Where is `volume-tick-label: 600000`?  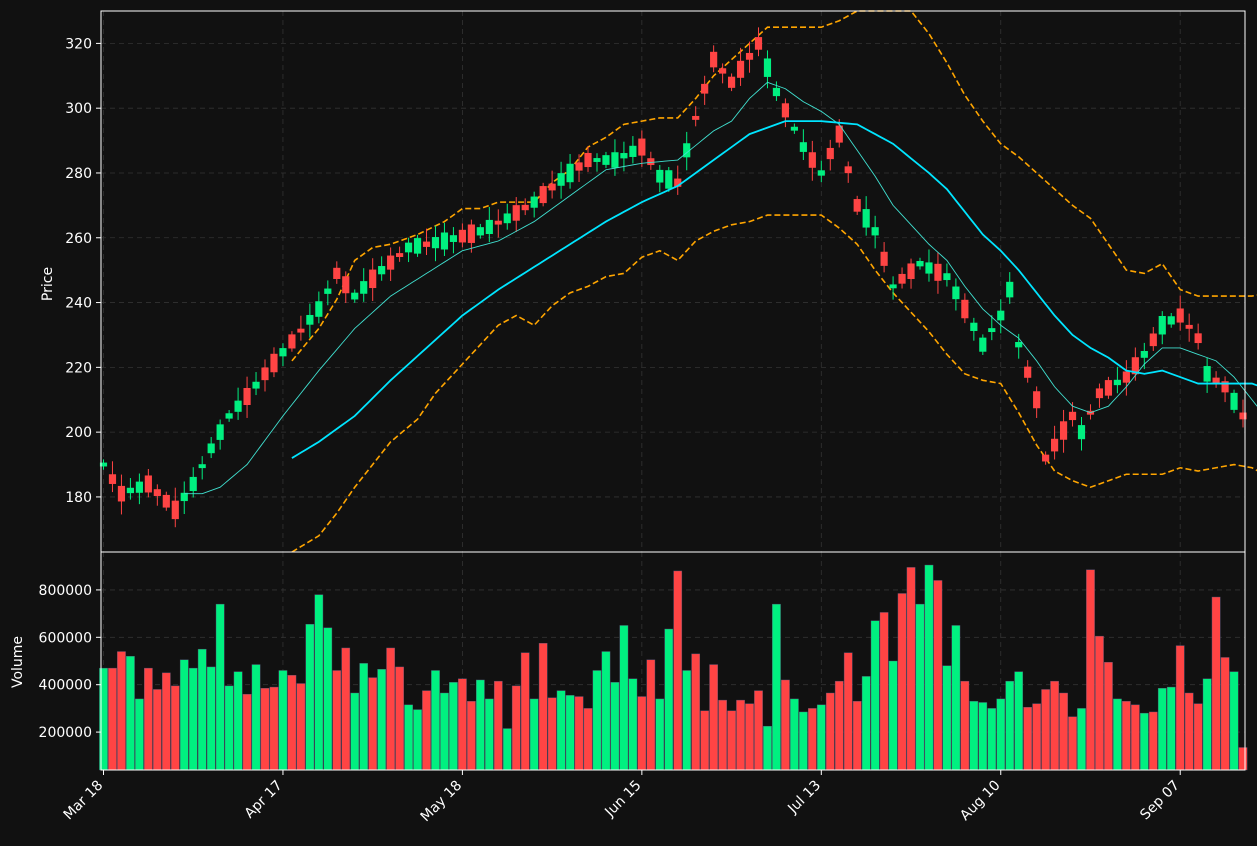
volume-tick-label: 600000 is located at coordinates (65, 638).